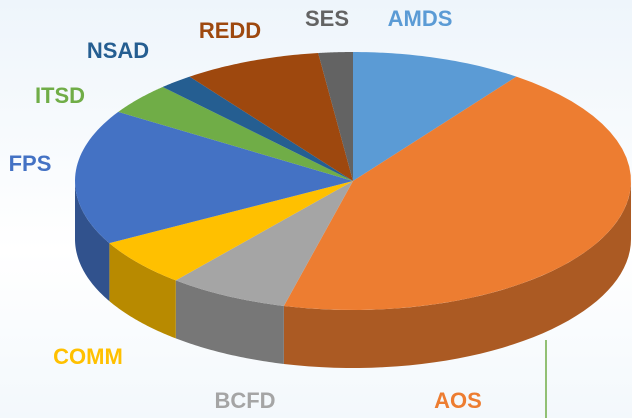  I want to click on slice-label: FPS, so click(30, 163).